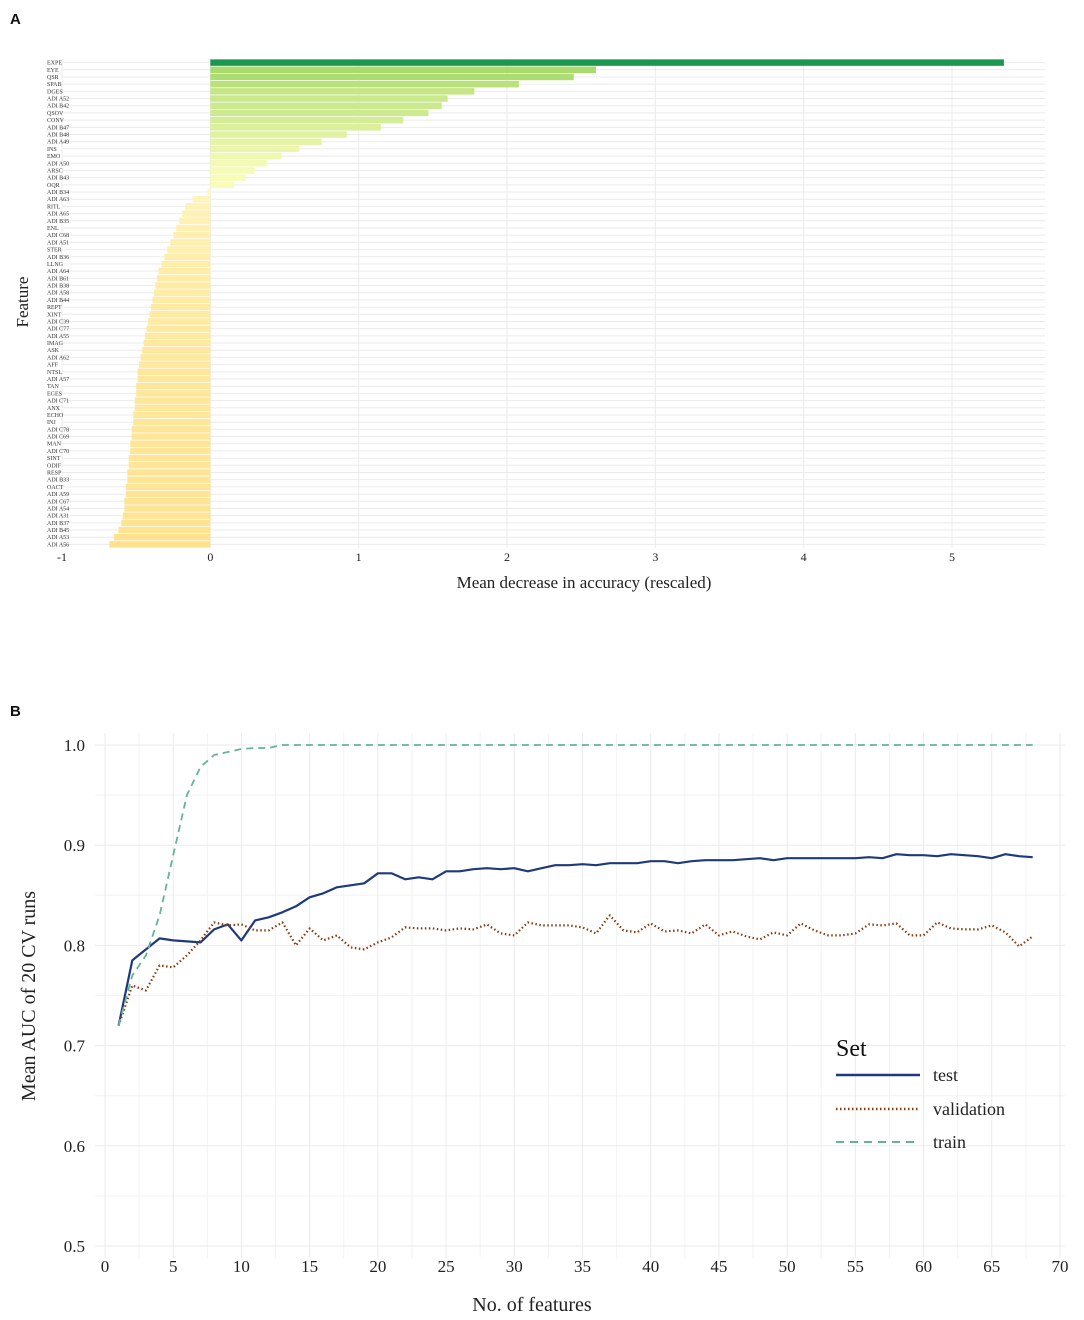  Describe the element at coordinates (58, 545) in the screenshot. I see `feature-label: ADI A56` at that location.